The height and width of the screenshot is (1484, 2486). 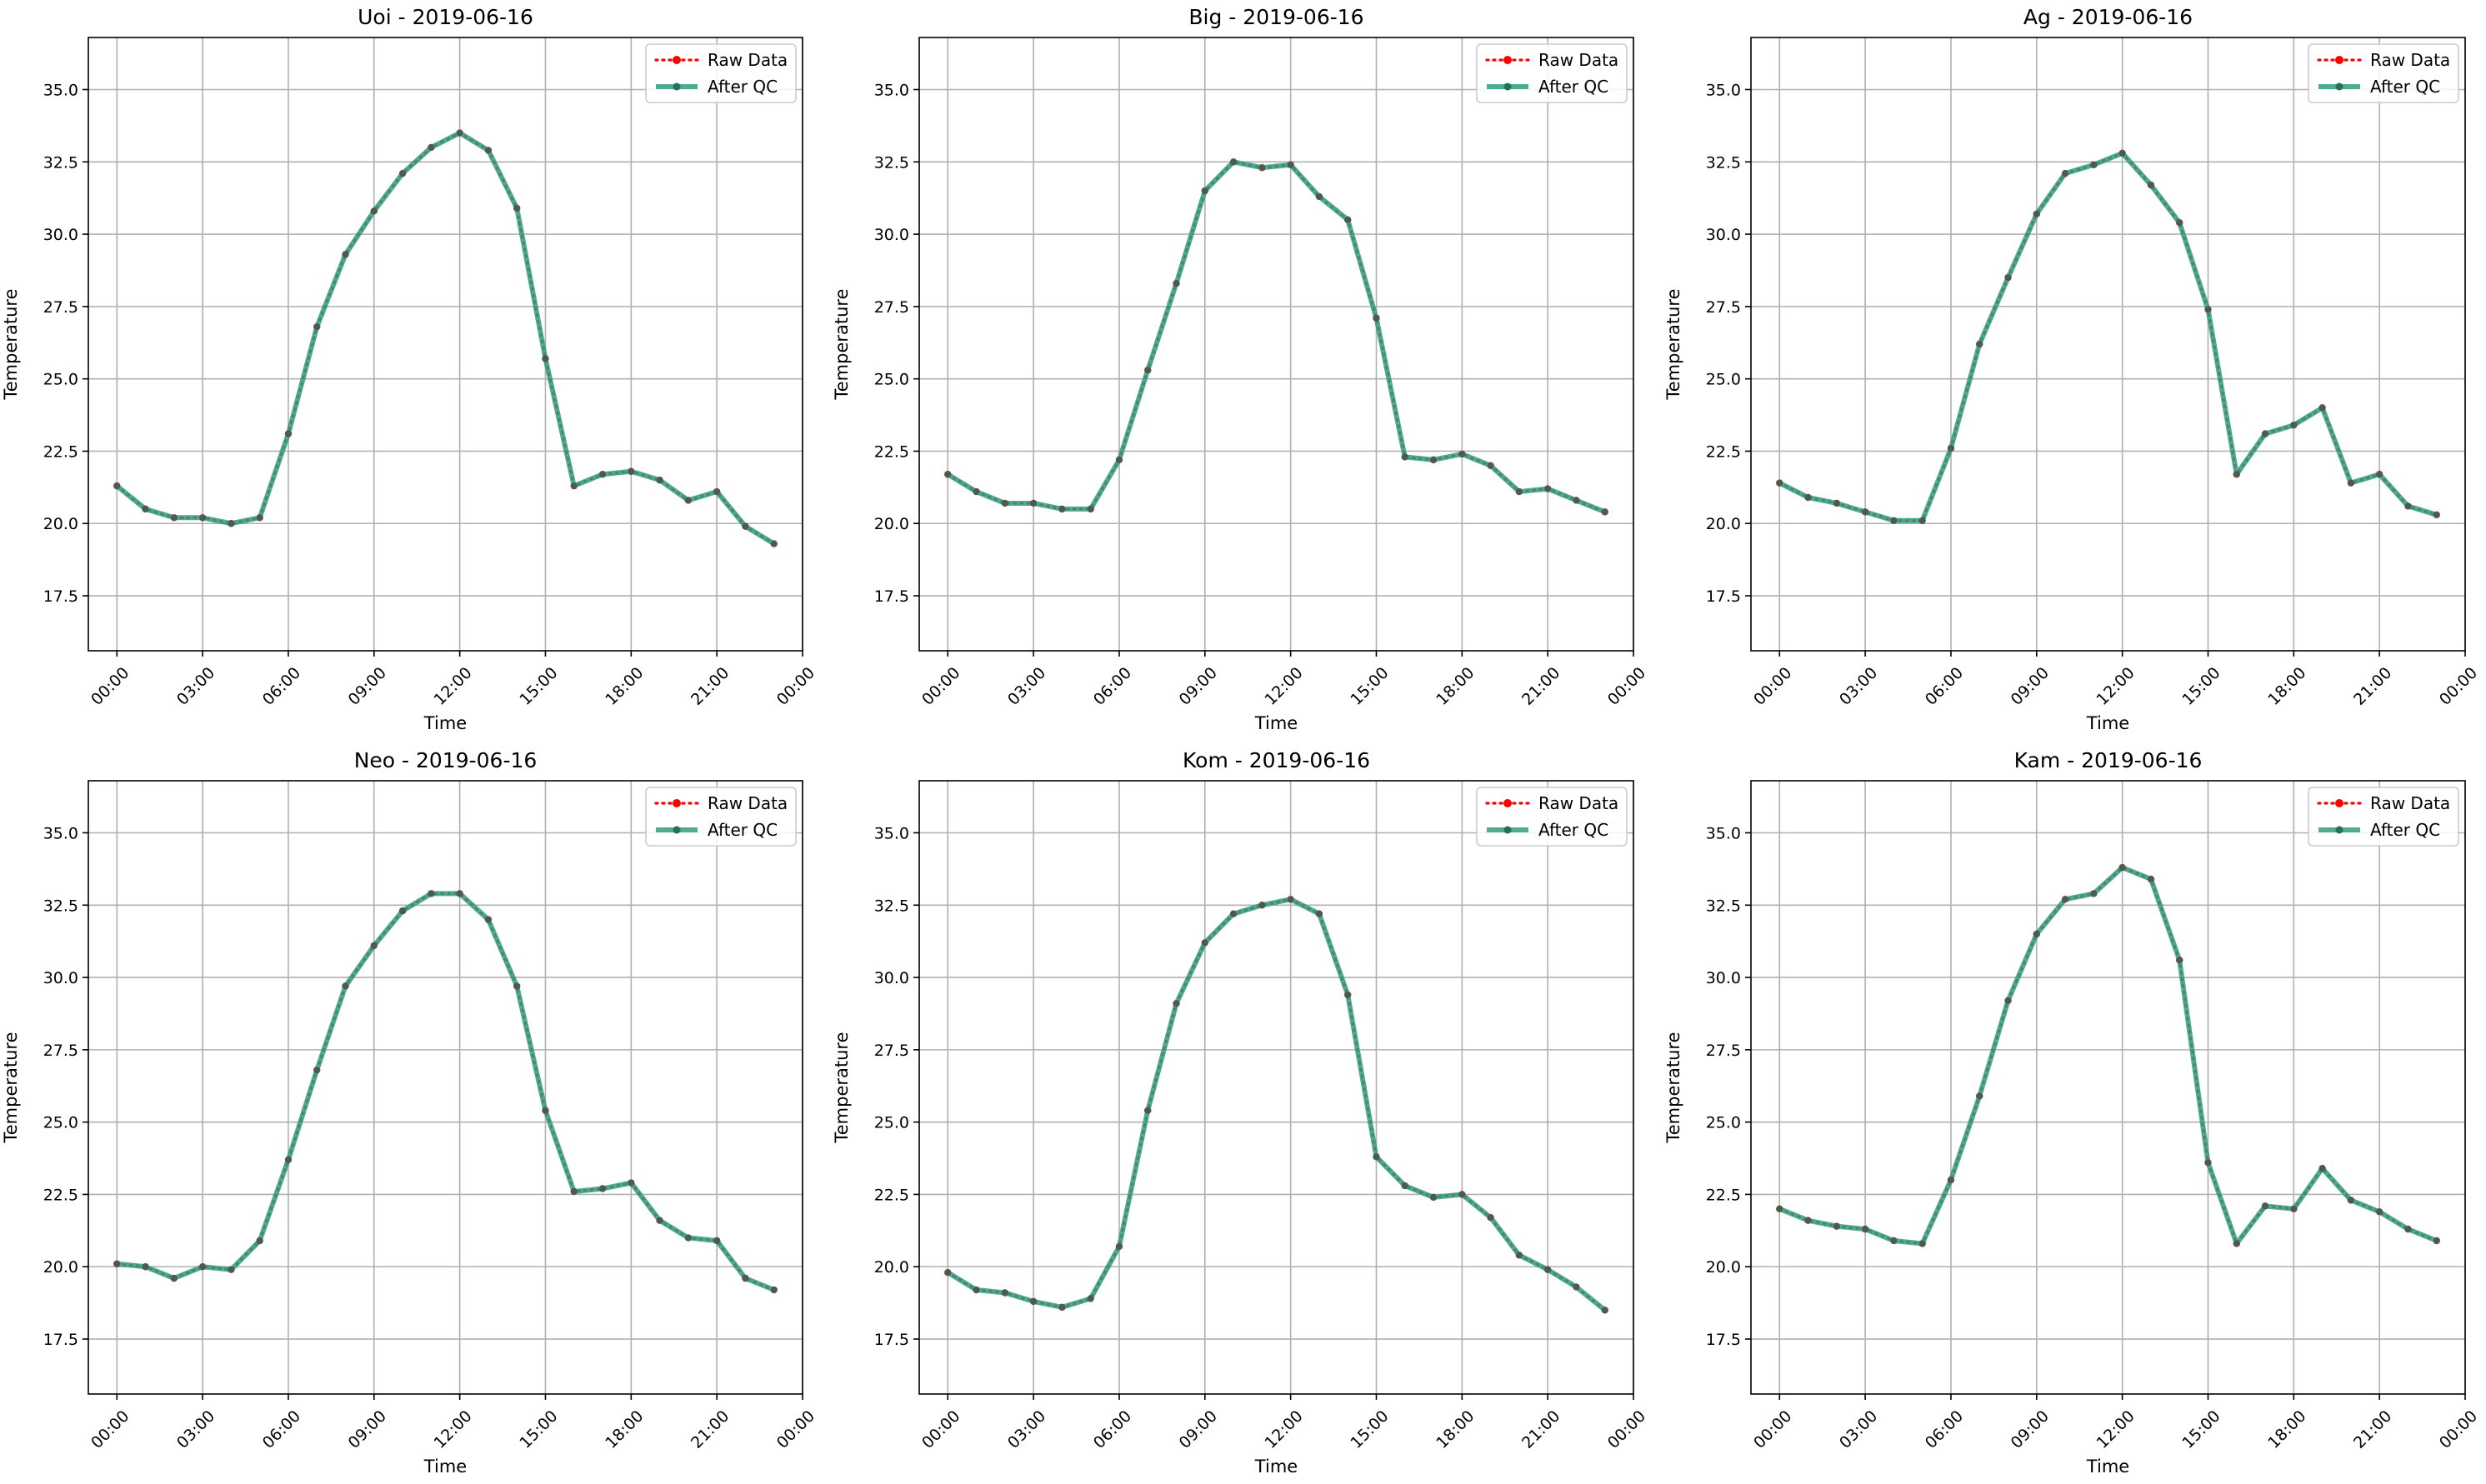 What do you see at coordinates (892, 524) in the screenshot?
I see `y-tick-label: 20.0` at bounding box center [892, 524].